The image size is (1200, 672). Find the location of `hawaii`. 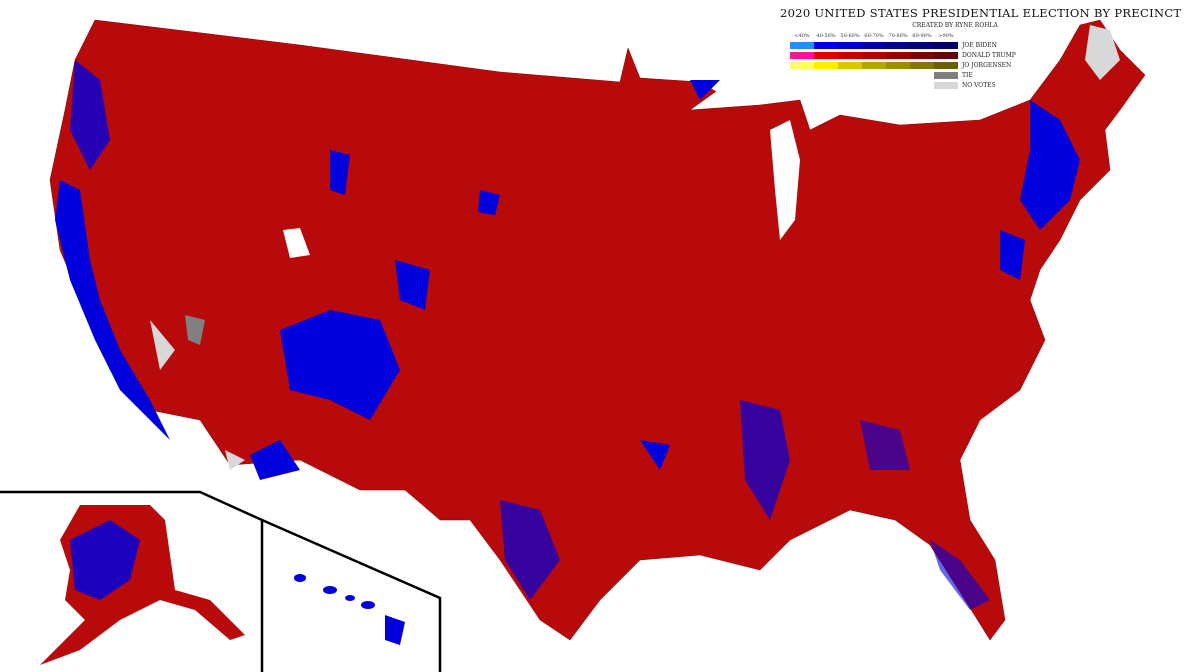

hawaii is located at coordinates (349, 609).